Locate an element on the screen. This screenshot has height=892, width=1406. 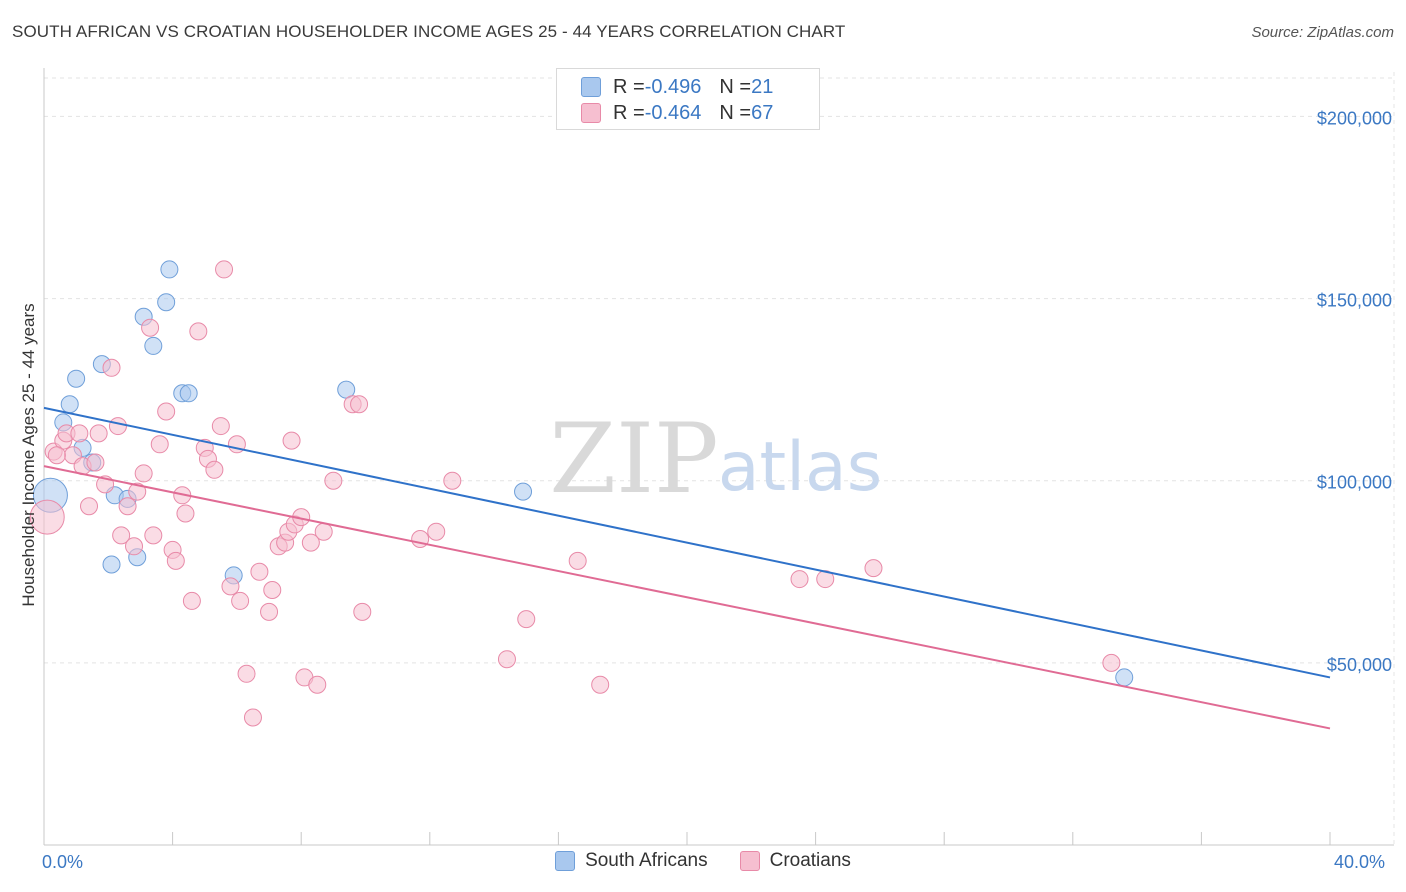
y-tick-label: $50,000 is located at coordinates (1359, 665).